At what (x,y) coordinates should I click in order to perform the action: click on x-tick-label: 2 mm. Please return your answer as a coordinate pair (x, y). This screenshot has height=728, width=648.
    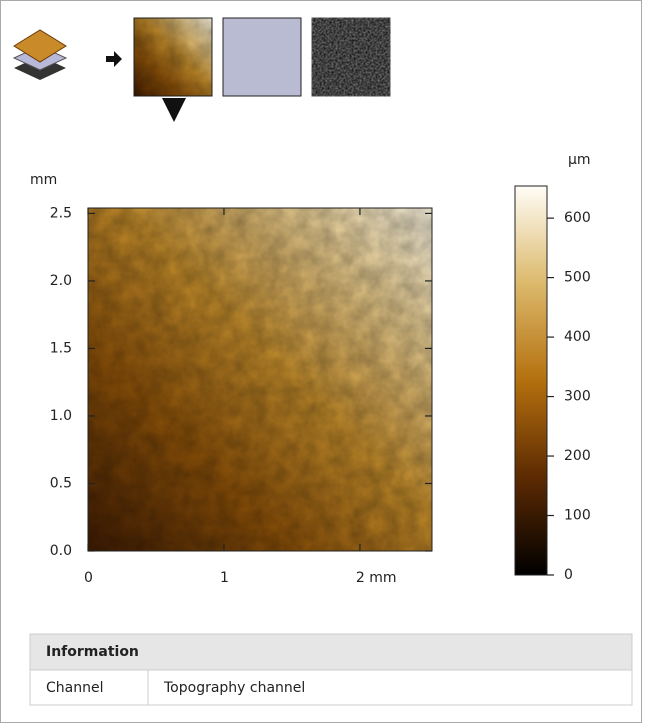
    Looking at the image, I should click on (376, 578).